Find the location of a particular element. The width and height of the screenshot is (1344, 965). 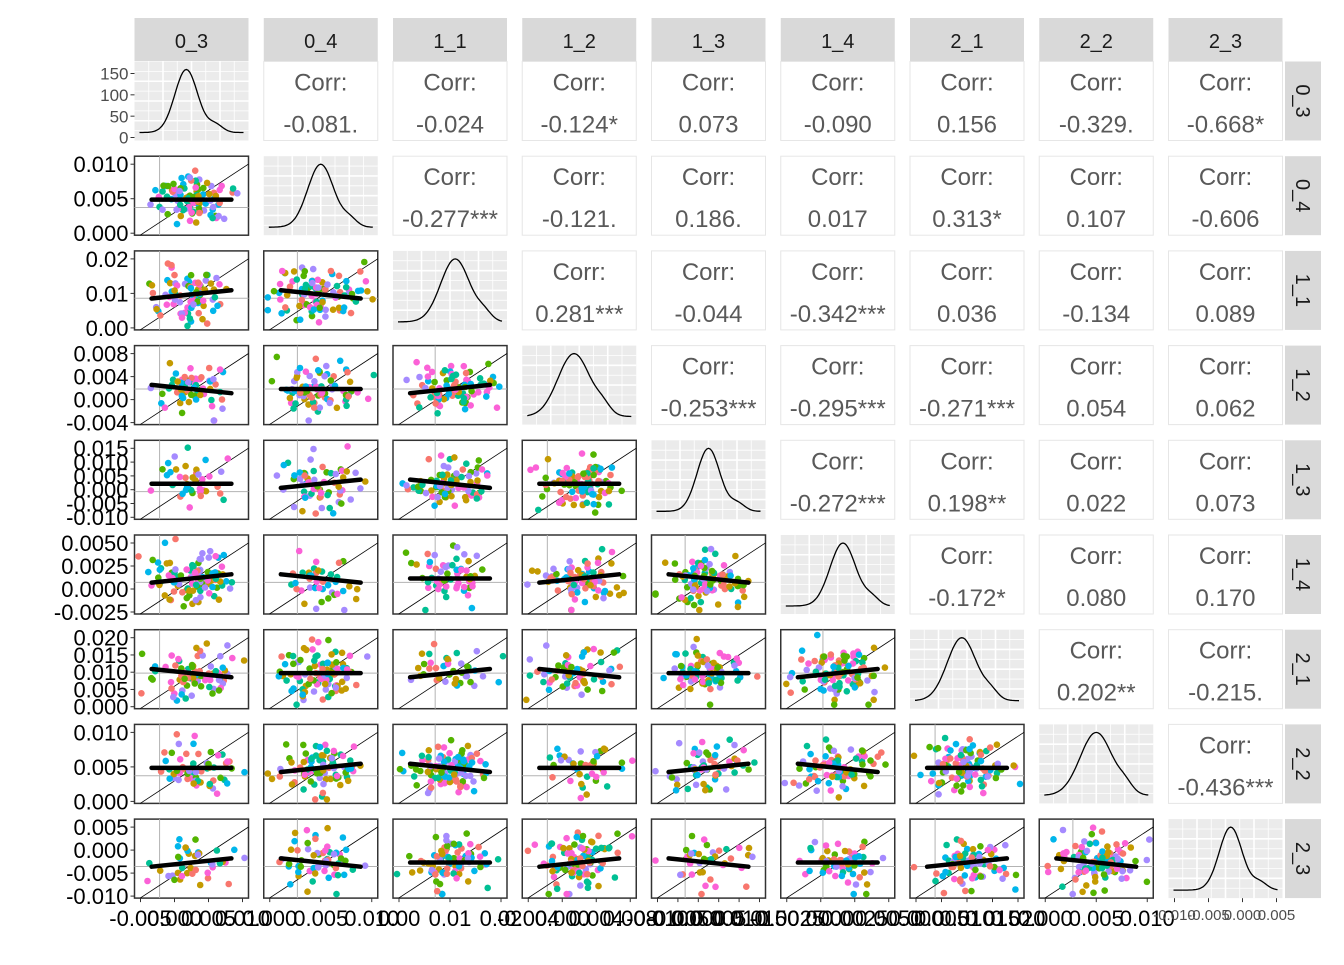

corr-label: Corr: is located at coordinates (579, 272).